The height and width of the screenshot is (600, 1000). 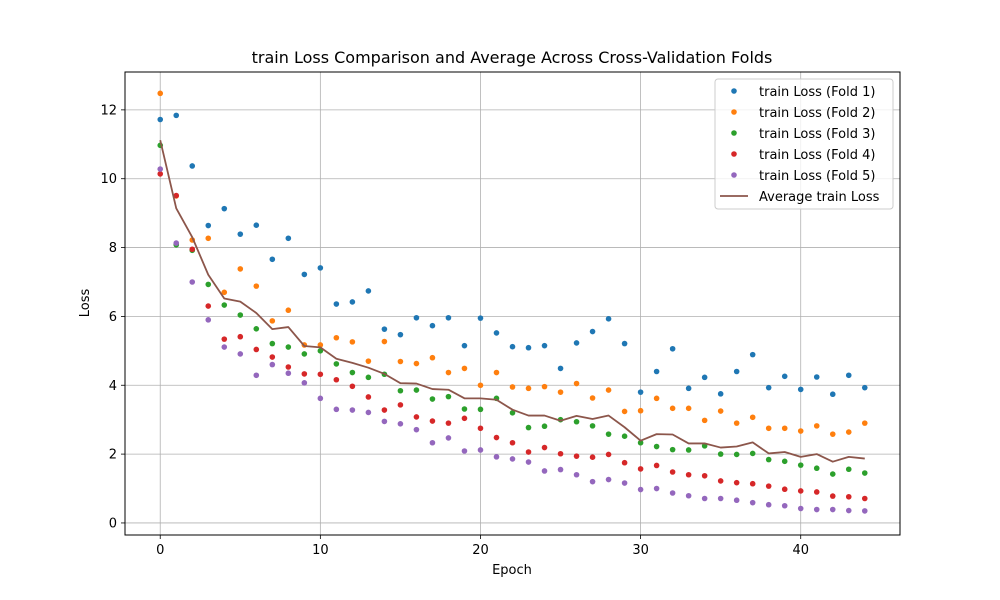 I want to click on y-axis-label: Loss, so click(x=85, y=303).